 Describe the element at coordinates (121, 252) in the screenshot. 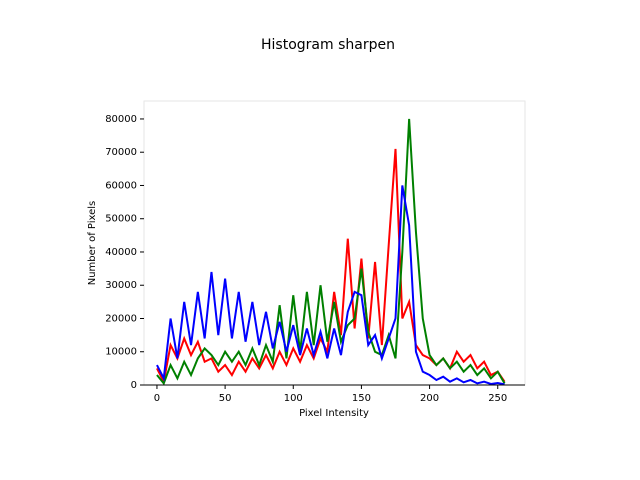

I see `y-tick-label: 40000` at that location.